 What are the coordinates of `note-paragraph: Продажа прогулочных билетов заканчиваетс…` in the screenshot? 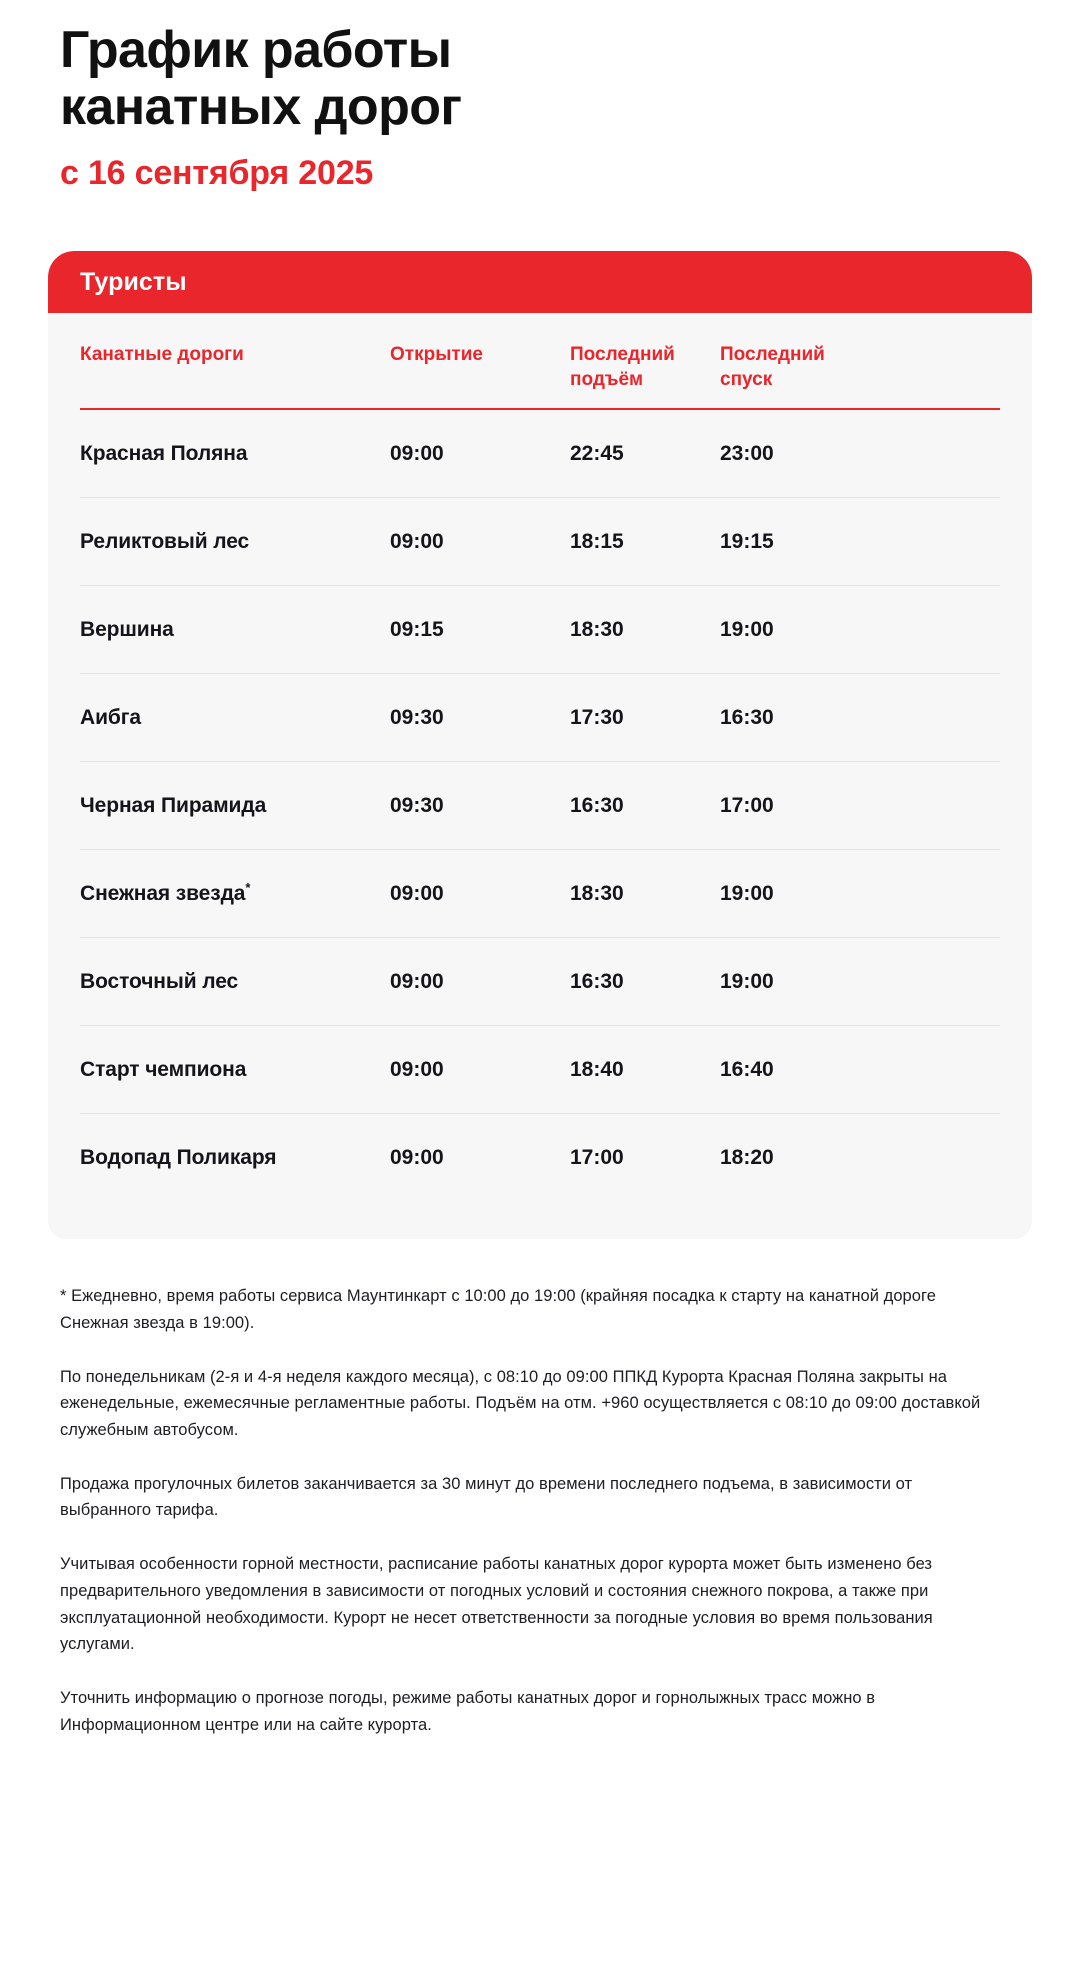 It's located at (486, 1497).